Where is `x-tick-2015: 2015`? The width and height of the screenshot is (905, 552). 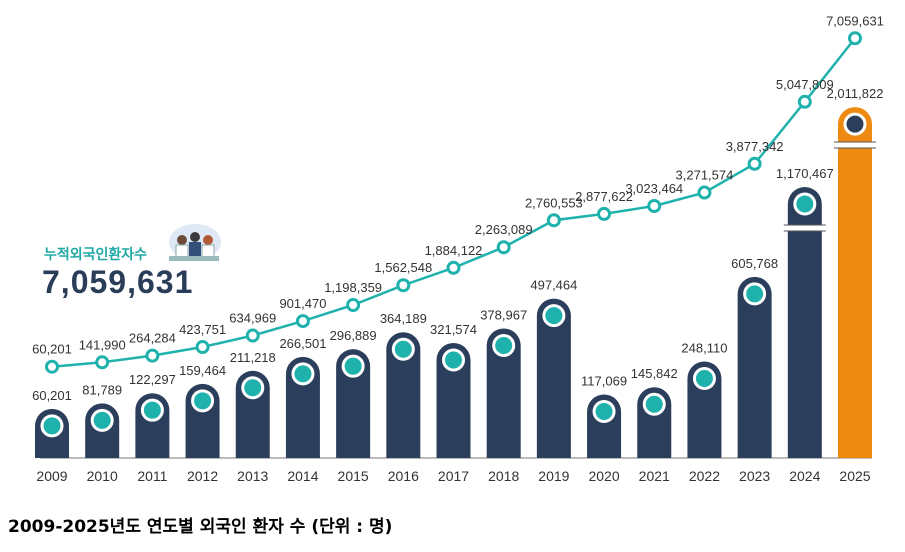
x-tick-2015: 2015 is located at coordinates (353, 476).